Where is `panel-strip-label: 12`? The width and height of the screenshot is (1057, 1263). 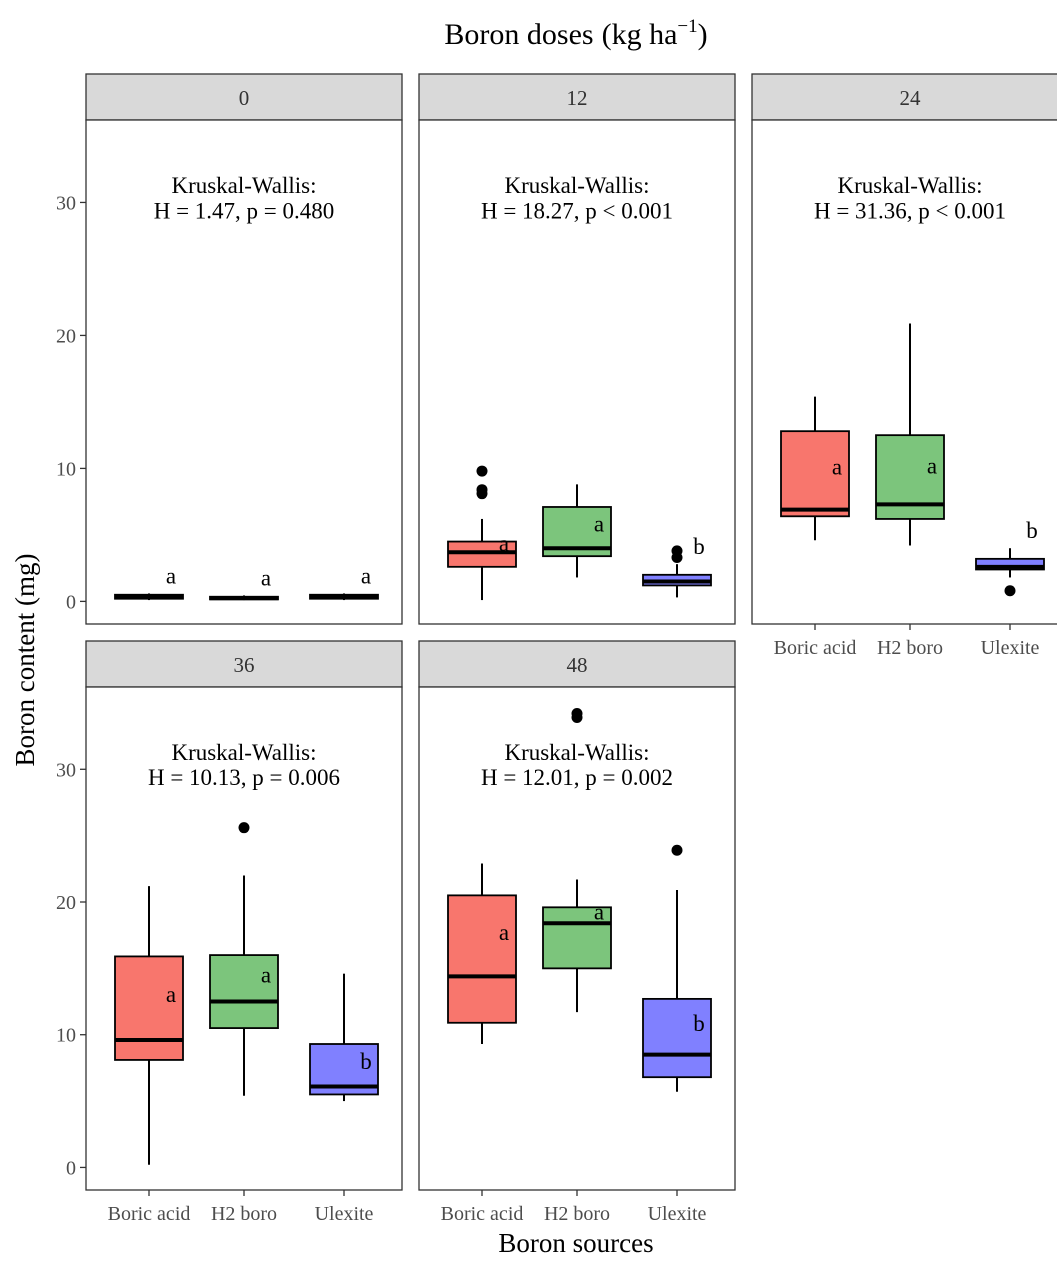 panel-strip-label: 12 is located at coordinates (577, 98).